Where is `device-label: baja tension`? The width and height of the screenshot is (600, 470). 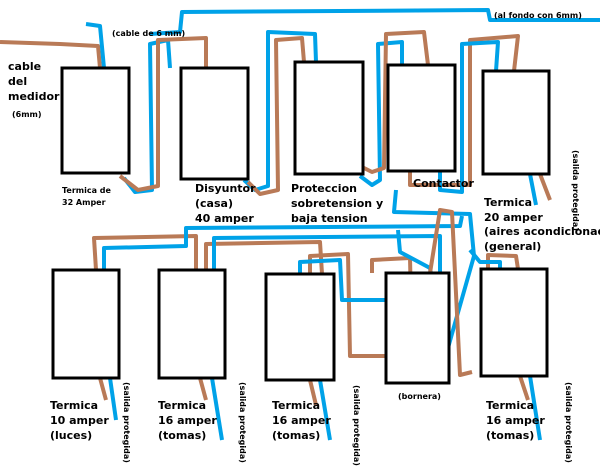 device-label: baja tension is located at coordinates (329, 218).